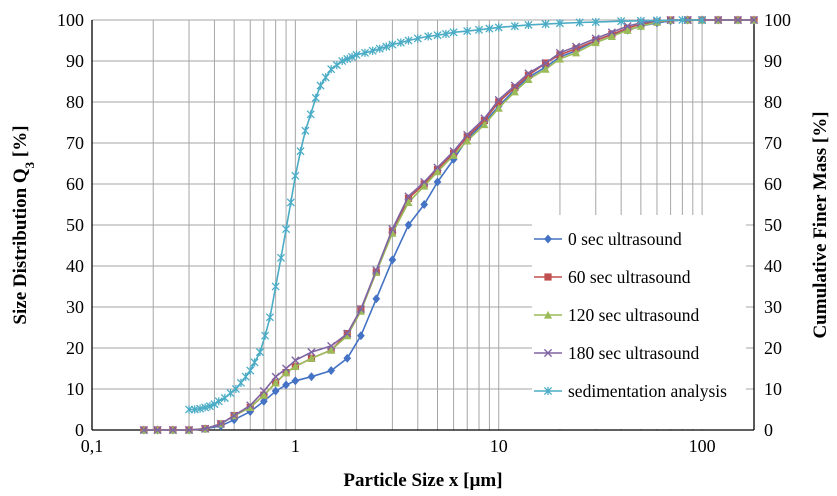  I want to click on x-tick-label: 1, so click(295, 446).